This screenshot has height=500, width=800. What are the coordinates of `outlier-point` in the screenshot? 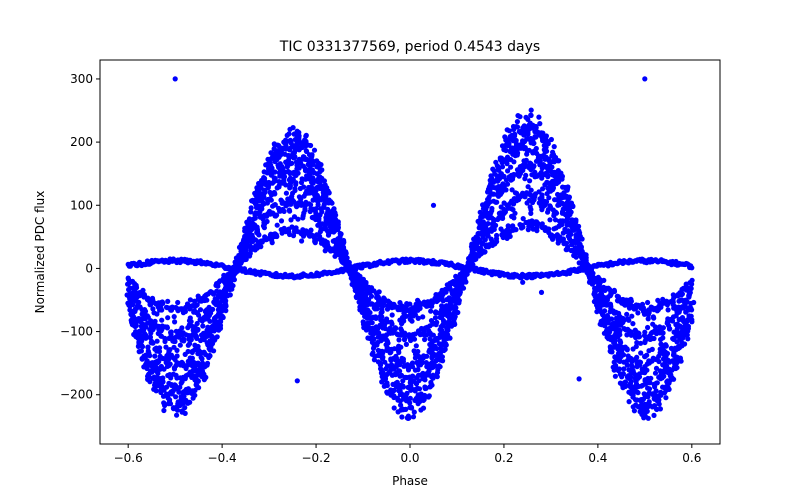 It's located at (541, 292).